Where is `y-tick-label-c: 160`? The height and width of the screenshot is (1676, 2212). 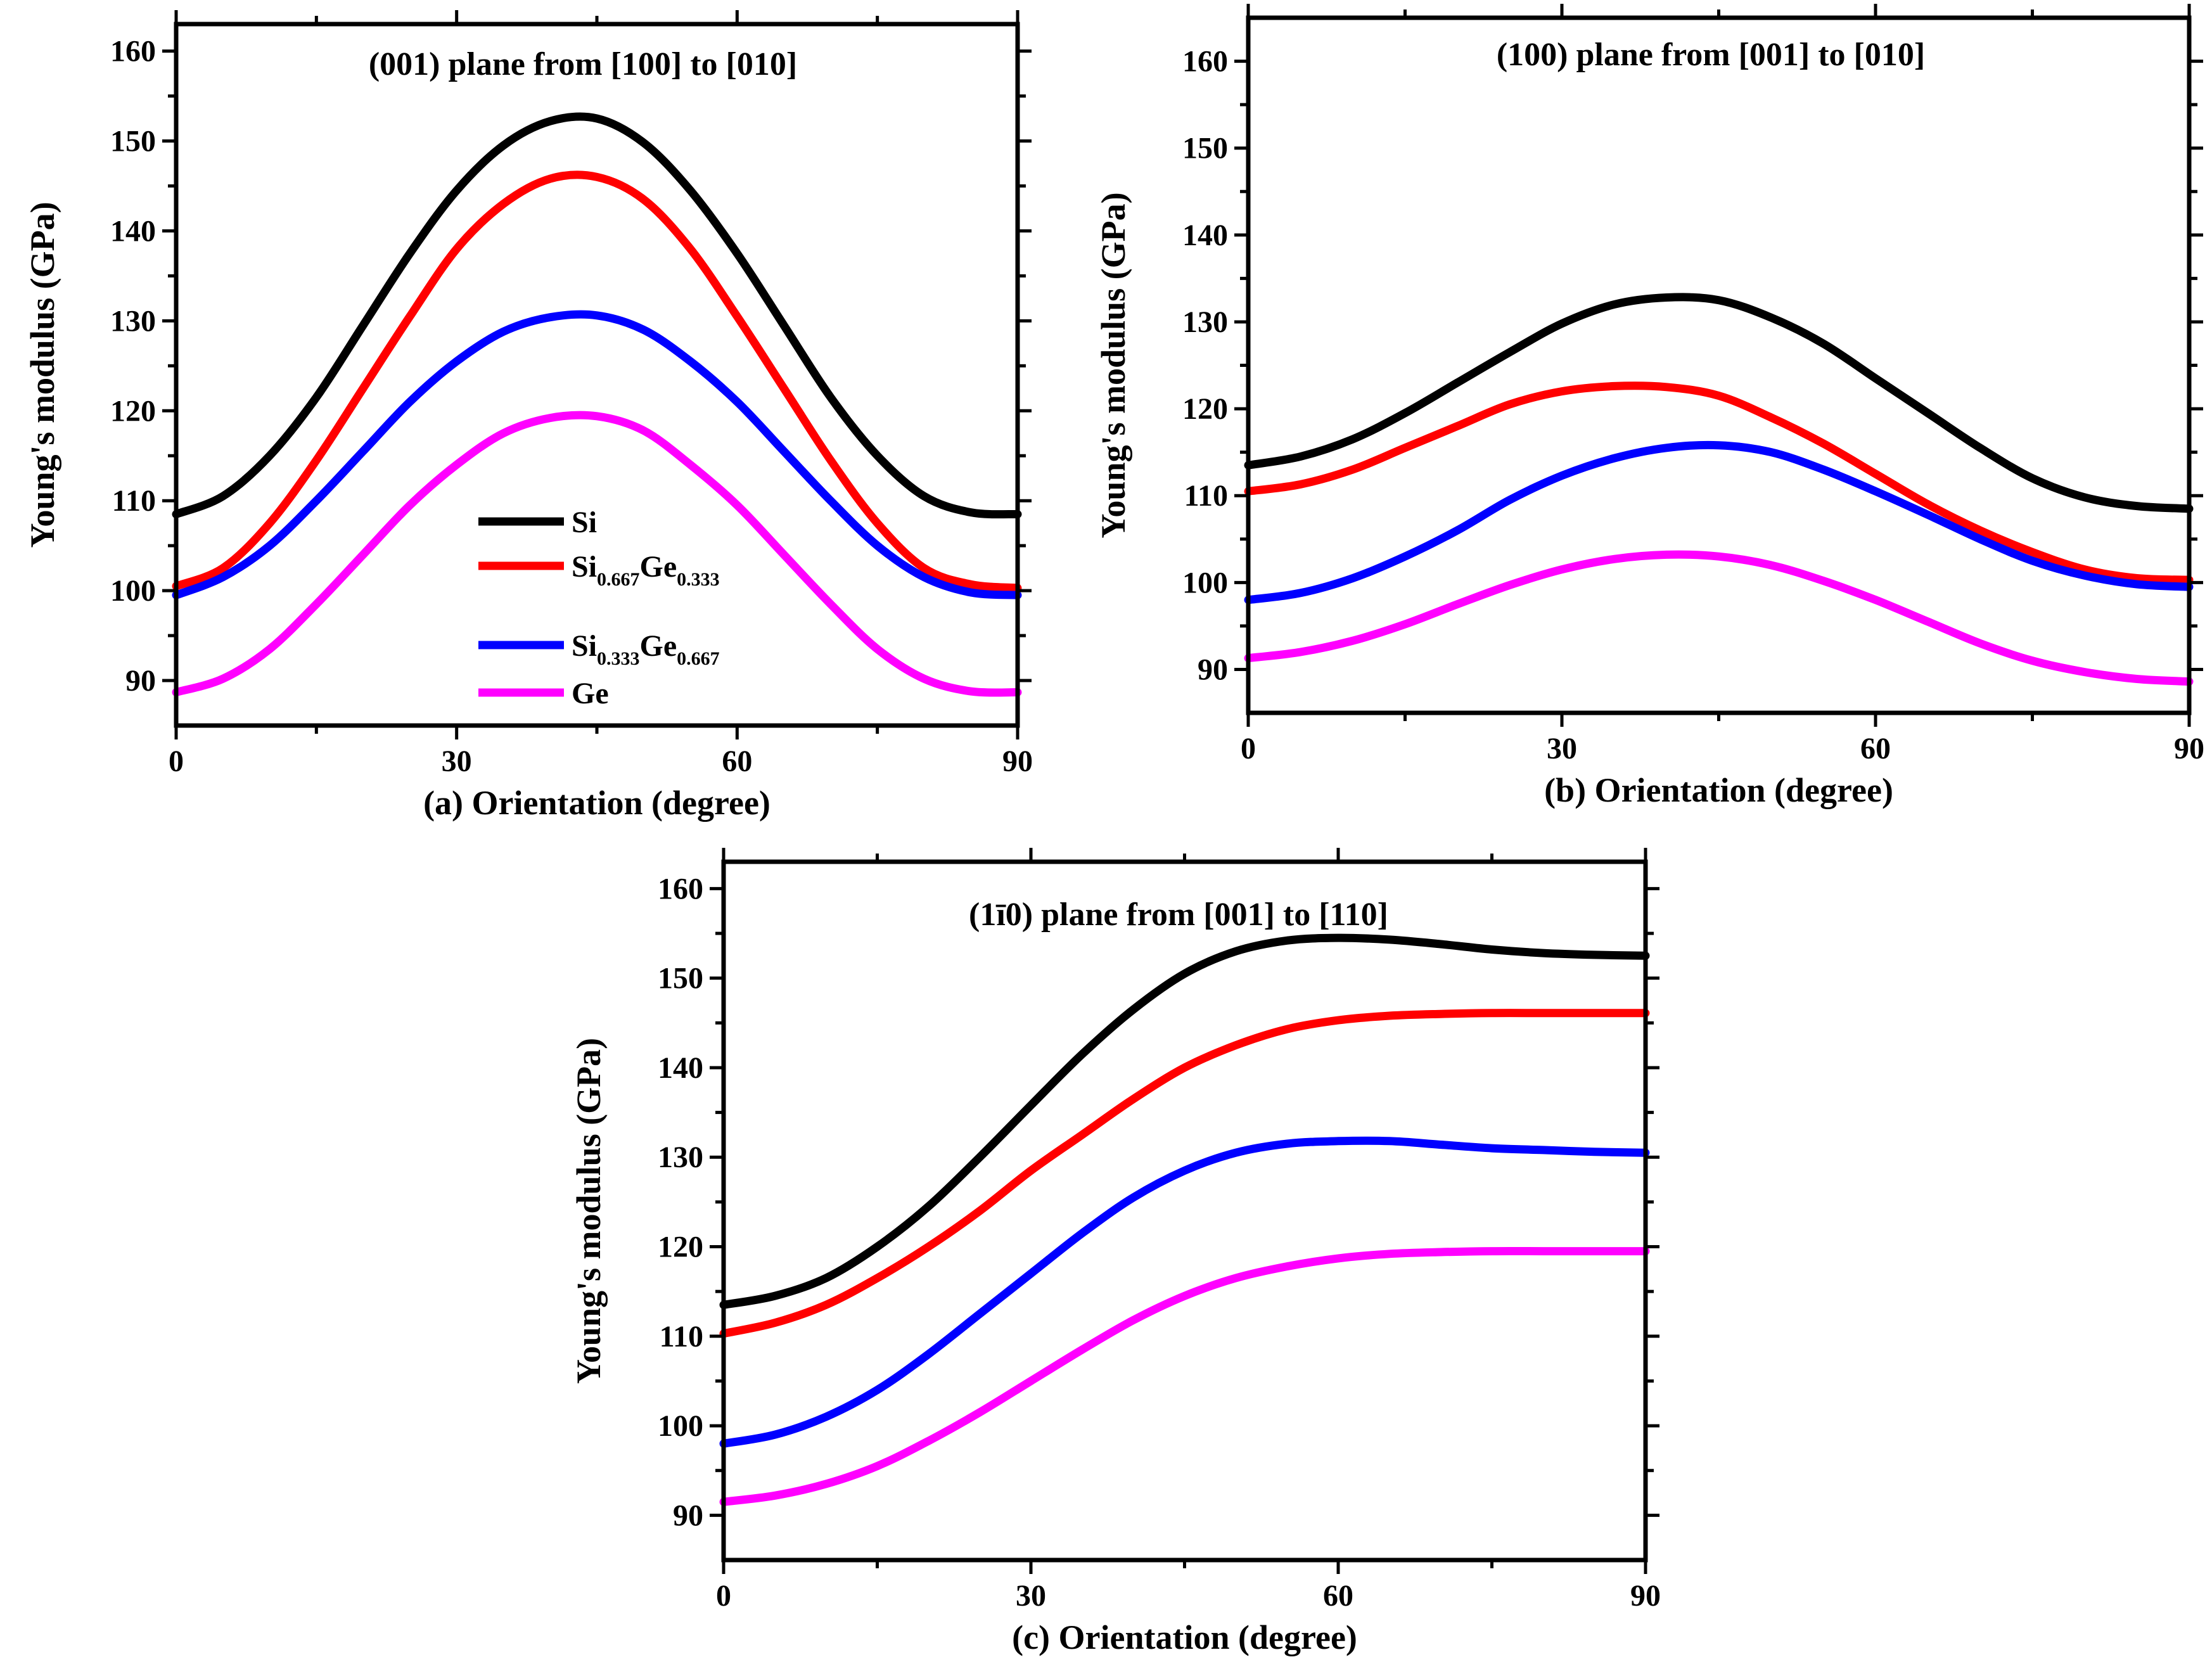
y-tick-label-c: 160 is located at coordinates (680, 888).